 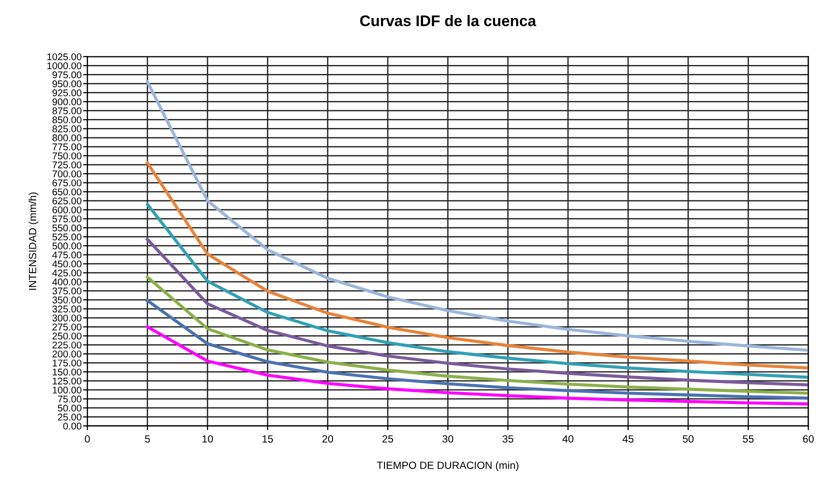 I want to click on y-tick-label: 0.00, so click(x=72, y=426).